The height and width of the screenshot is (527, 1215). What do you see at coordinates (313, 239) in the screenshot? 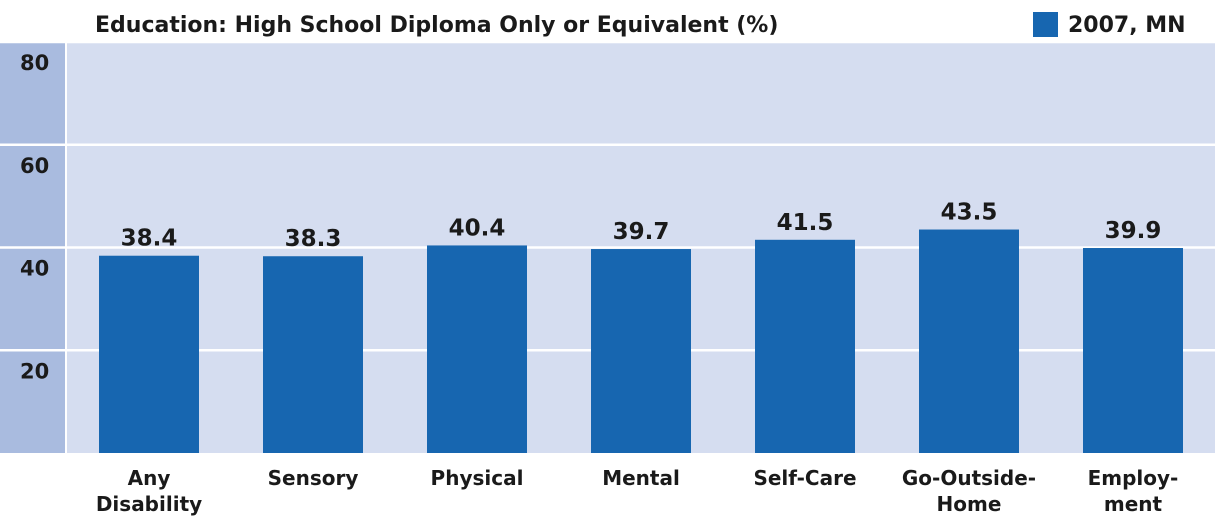
I see `value-label: 38.3` at bounding box center [313, 239].